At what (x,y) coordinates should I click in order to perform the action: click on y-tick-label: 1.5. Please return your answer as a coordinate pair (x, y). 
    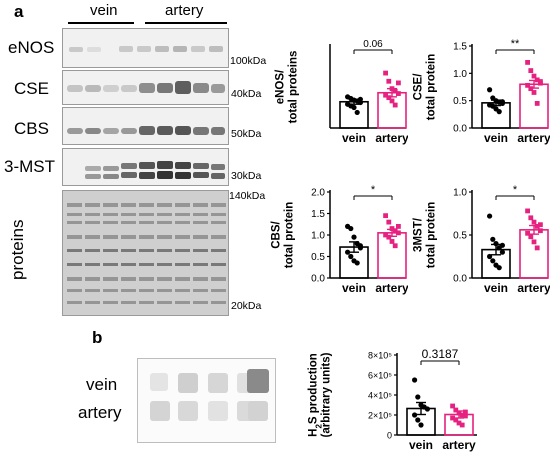
    Looking at the image, I should click on (318, 214).